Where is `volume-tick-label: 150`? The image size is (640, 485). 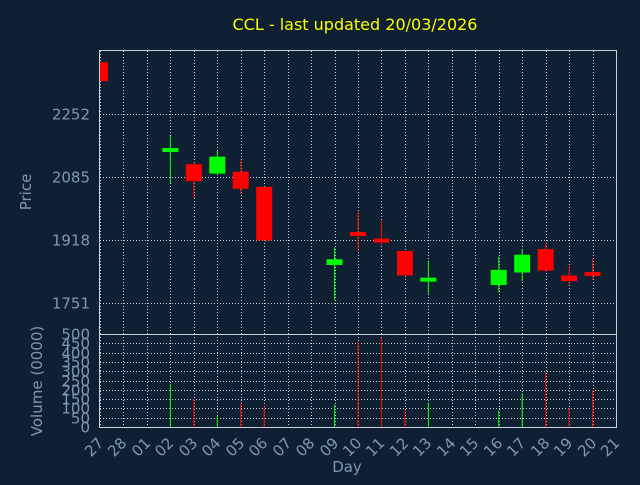
volume-tick-label: 150 is located at coordinates (75, 400).